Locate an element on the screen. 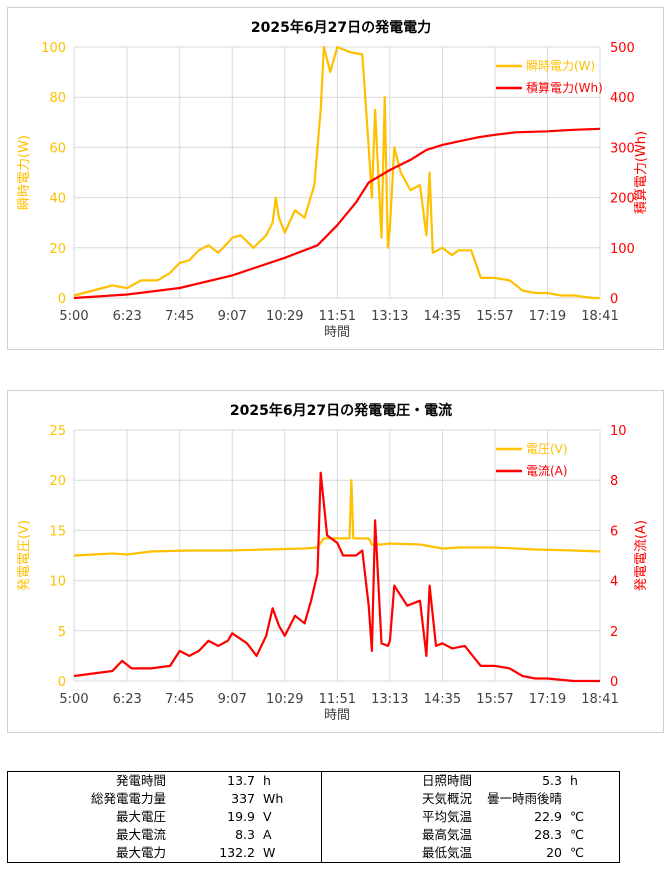  y-left-tick-label: 40 is located at coordinates (57, 199).